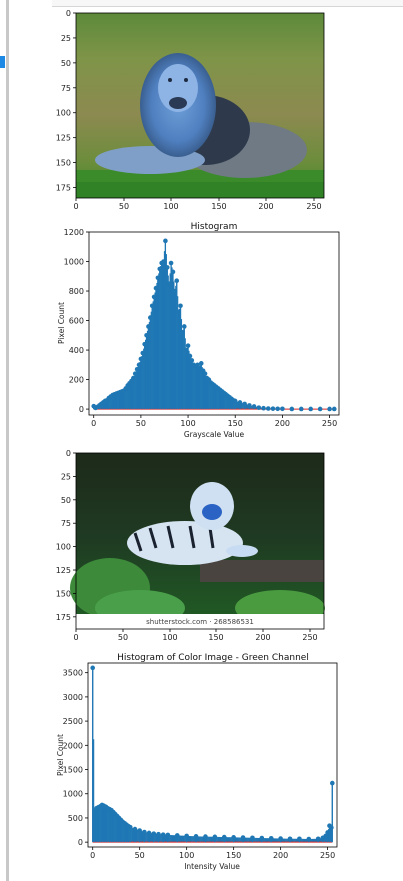  What do you see at coordinates (212, 853) in the screenshot?
I see `x-ticks: 0 50 100 150 200 250` at bounding box center [212, 853].